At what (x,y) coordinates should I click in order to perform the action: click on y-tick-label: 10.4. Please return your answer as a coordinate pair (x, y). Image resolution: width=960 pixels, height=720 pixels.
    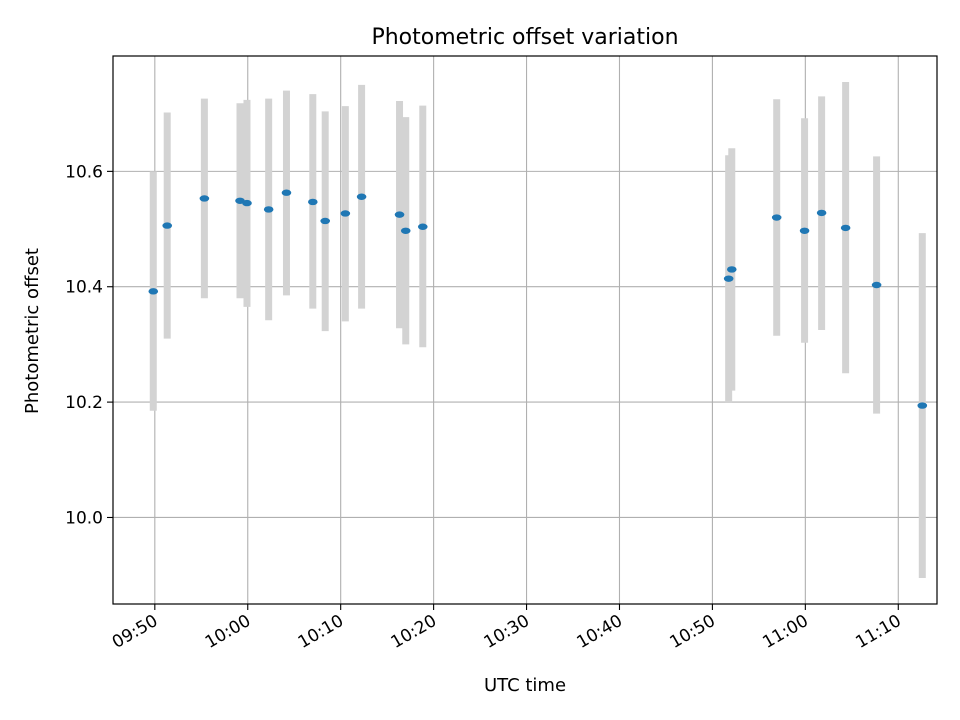
    Looking at the image, I should click on (84, 288).